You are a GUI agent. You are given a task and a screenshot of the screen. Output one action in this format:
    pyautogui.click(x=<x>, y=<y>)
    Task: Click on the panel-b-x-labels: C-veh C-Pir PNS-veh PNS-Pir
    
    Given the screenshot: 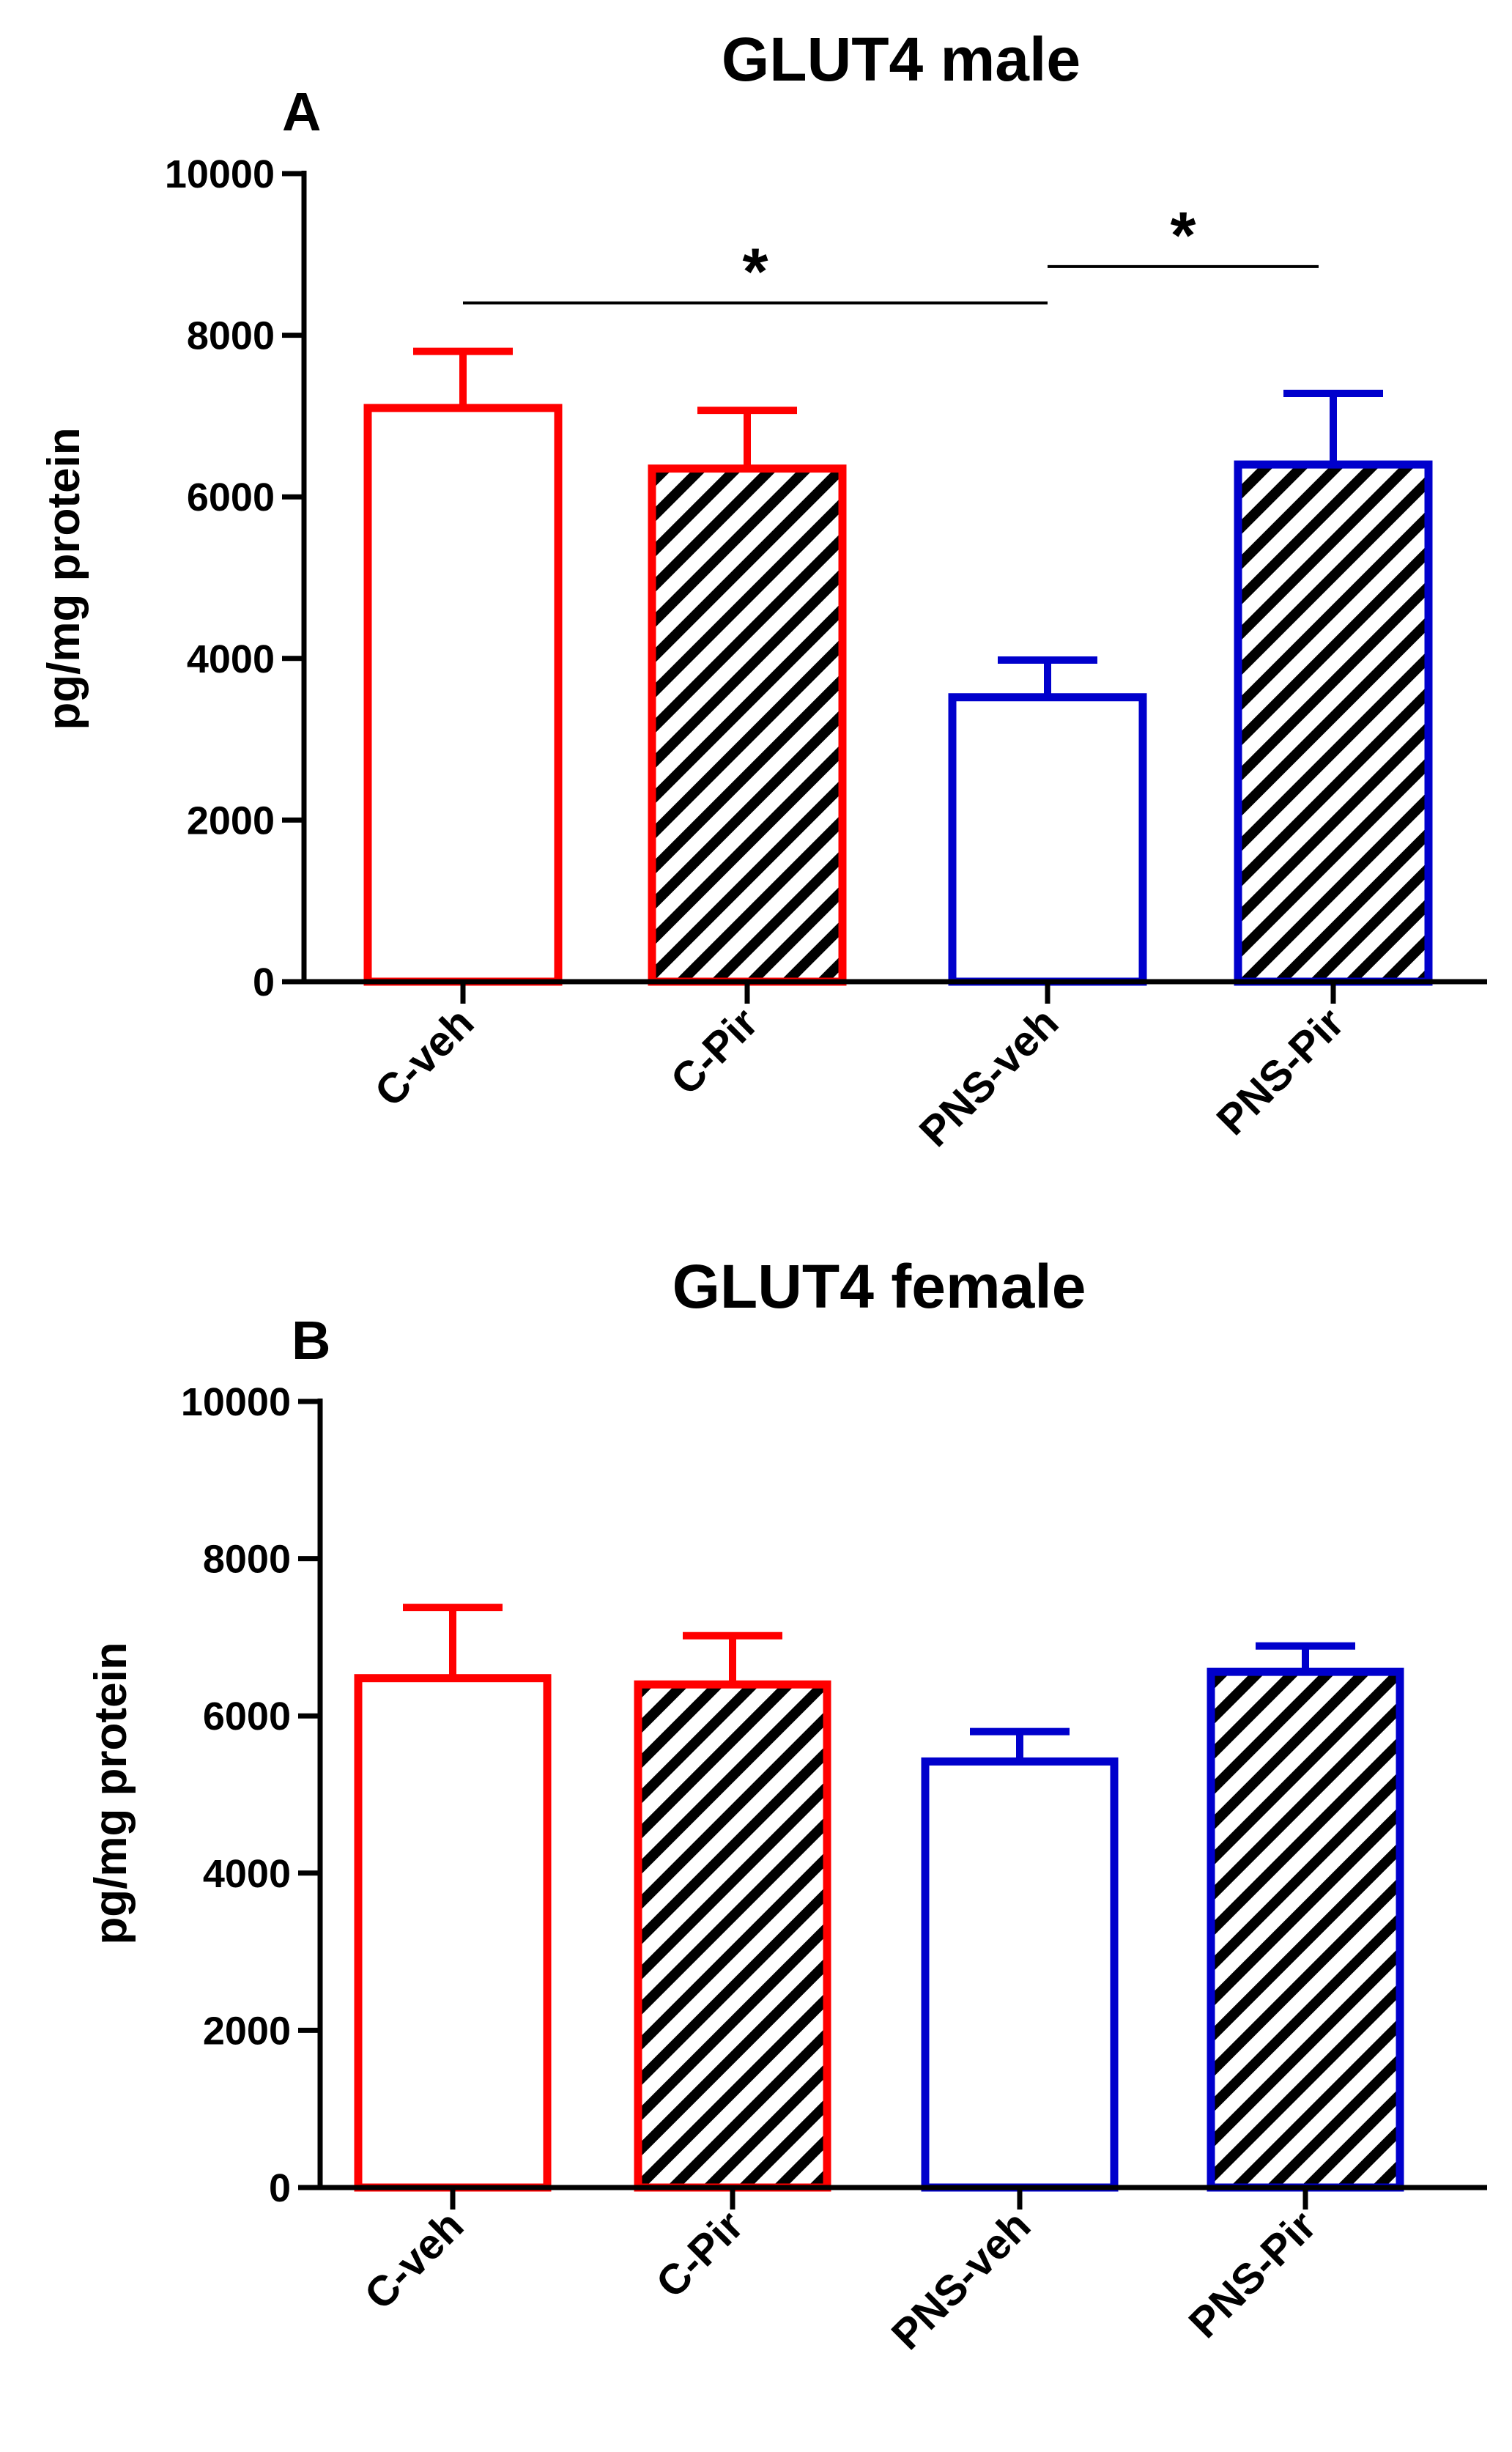 What is the action you would take?
    pyautogui.click(x=840, y=2280)
    